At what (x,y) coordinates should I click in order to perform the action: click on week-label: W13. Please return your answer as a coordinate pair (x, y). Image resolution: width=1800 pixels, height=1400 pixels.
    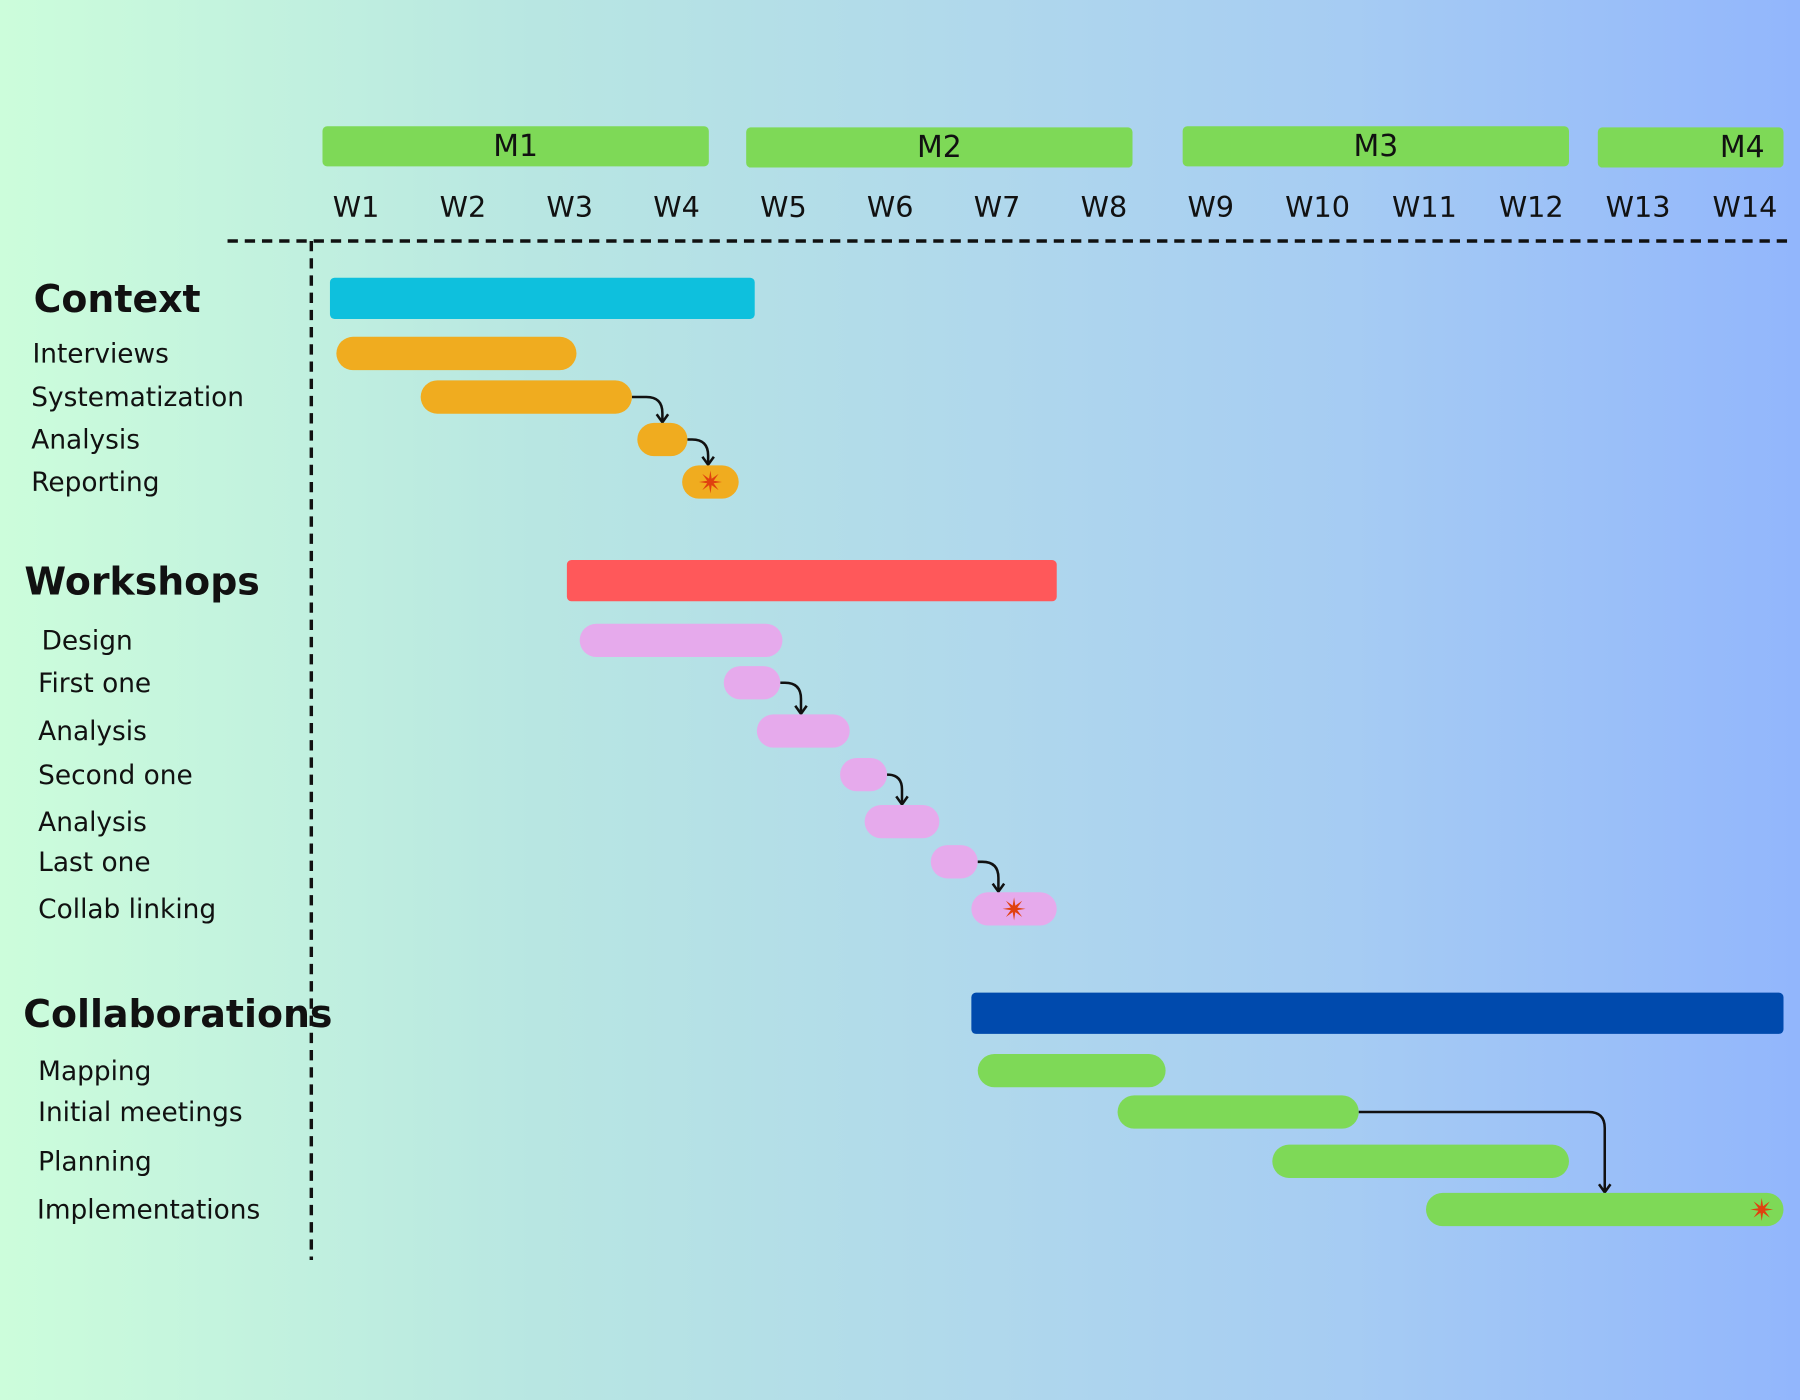
    Looking at the image, I should click on (1638, 207).